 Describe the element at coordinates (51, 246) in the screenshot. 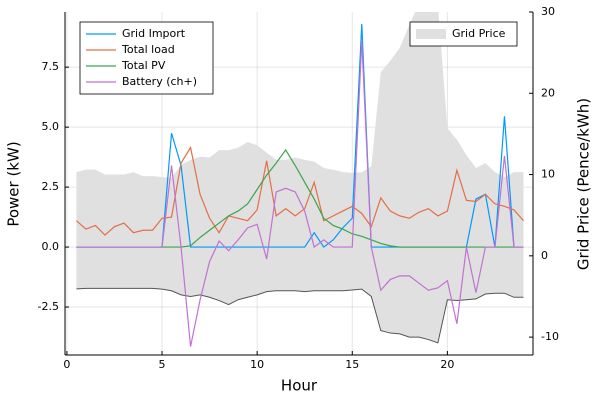

I see `y-tick-label: 0.0` at that location.